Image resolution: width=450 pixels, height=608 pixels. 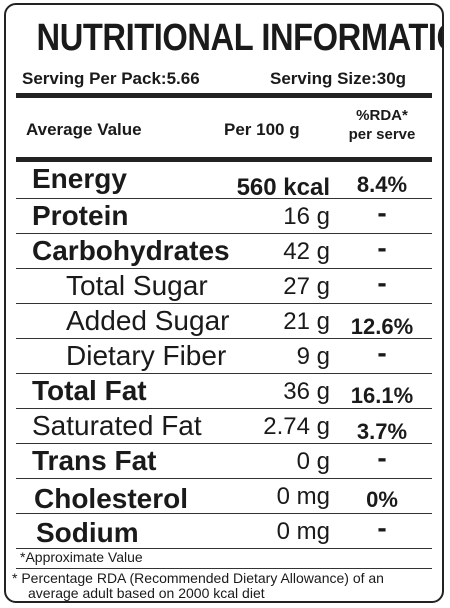 I want to click on nutrient-name: Trans Fat, so click(x=94, y=460).